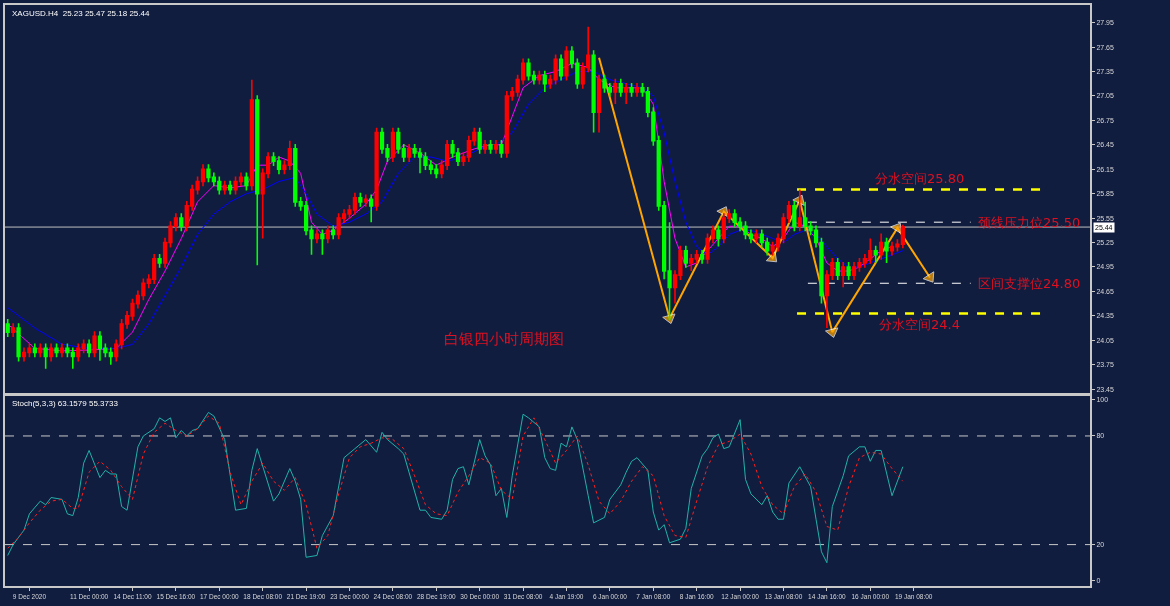  I want to click on chart-title: Stoch(5,3,3) 63.1579 55.3733, so click(65, 403).